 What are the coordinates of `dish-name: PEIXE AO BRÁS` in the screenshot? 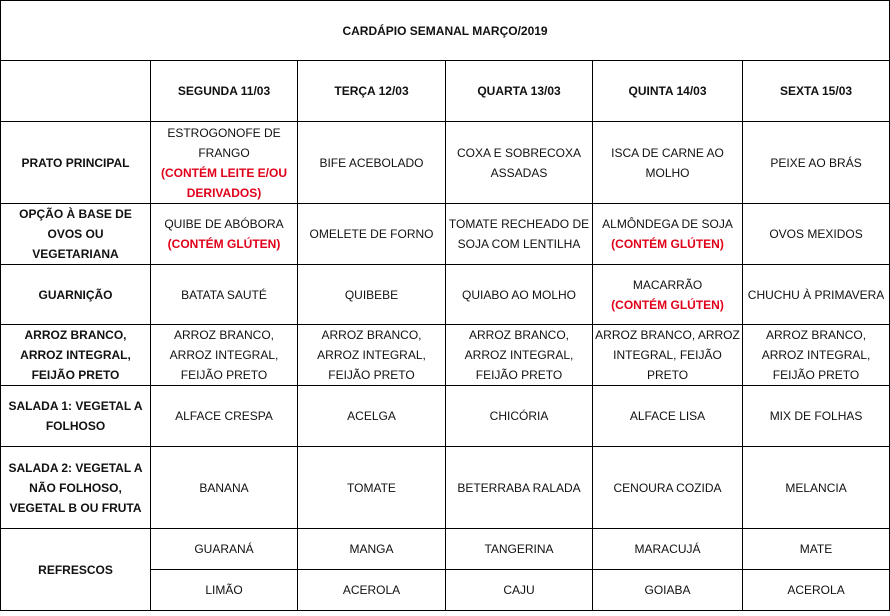 It's located at (816, 162).